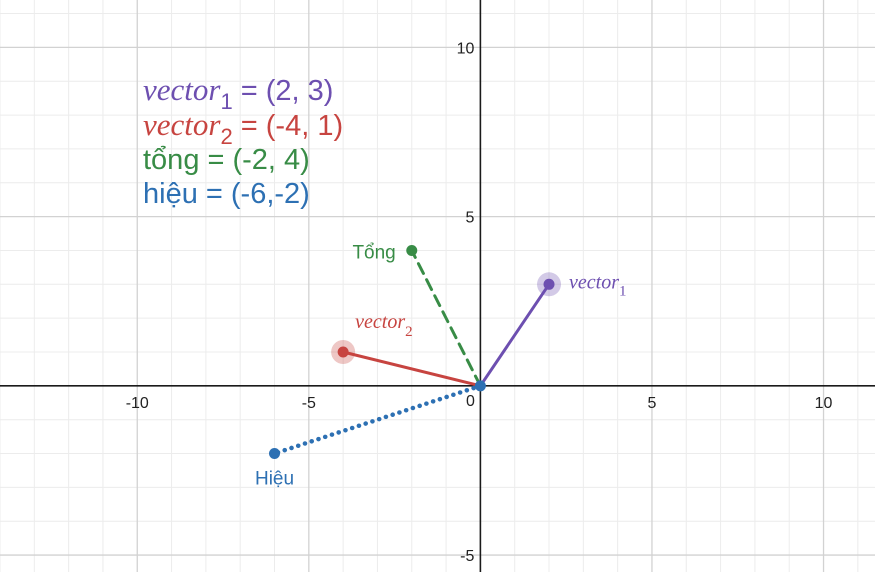  What do you see at coordinates (412, 250) in the screenshot?
I see `tong-point` at bounding box center [412, 250].